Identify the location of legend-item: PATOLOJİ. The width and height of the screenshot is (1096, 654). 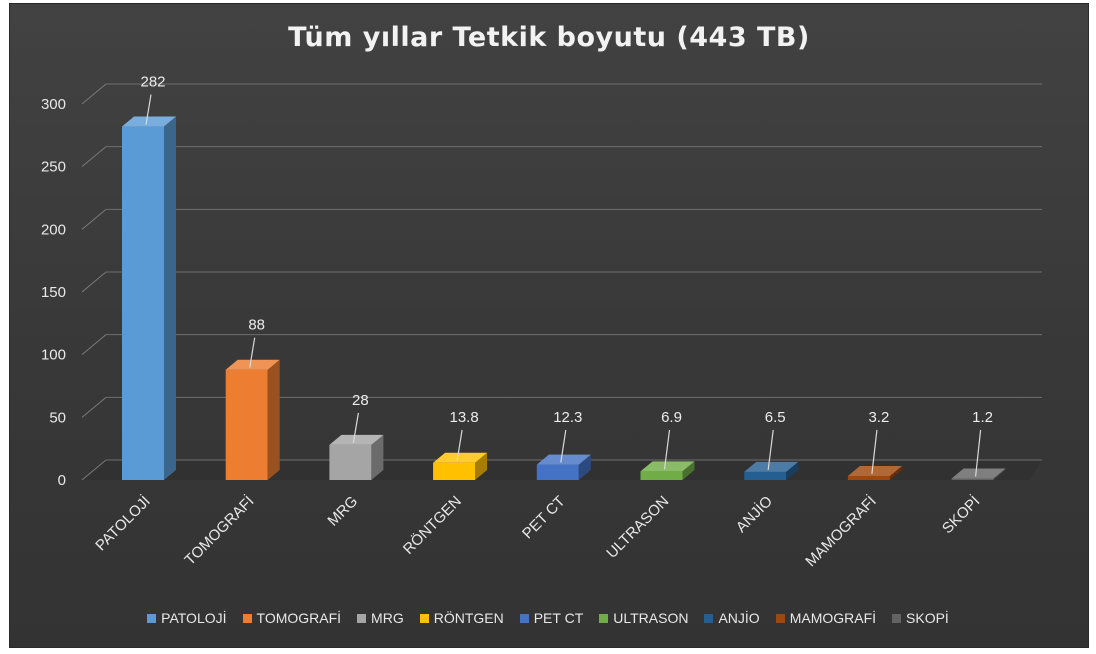
(187, 618).